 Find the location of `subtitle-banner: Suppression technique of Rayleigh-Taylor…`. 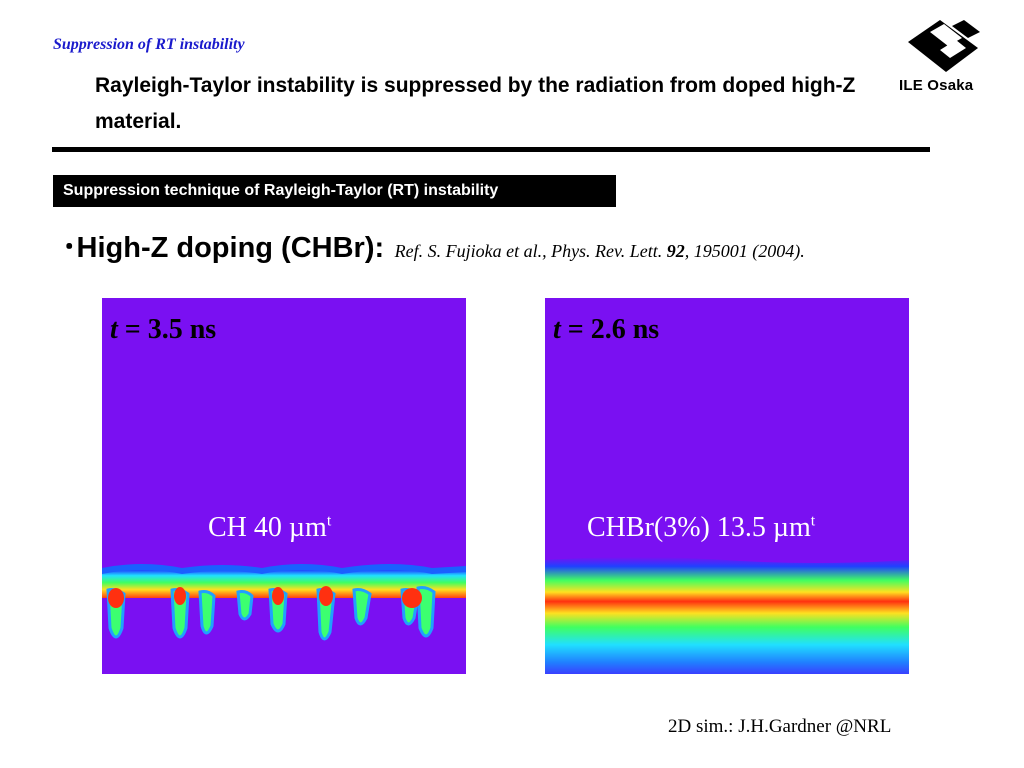

subtitle-banner: Suppression technique of Rayleigh-Taylor… is located at coordinates (334, 191).